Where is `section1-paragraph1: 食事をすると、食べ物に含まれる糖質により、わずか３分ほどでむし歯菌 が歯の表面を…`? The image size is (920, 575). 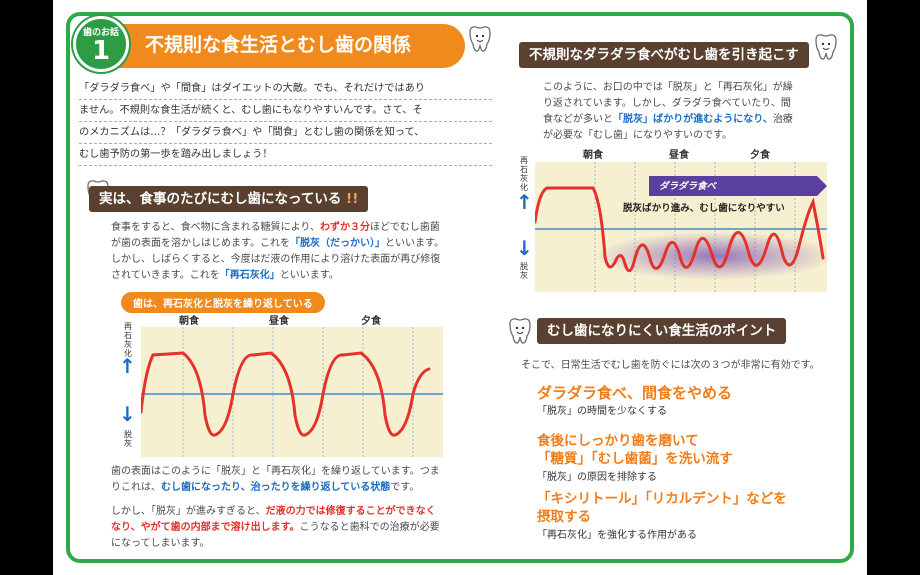 section1-paragraph1: 食事をすると、食べ物に含まれる糖質により、わずか３分ほどでむし歯菌 が歯の表面を… is located at coordinates (291, 252).